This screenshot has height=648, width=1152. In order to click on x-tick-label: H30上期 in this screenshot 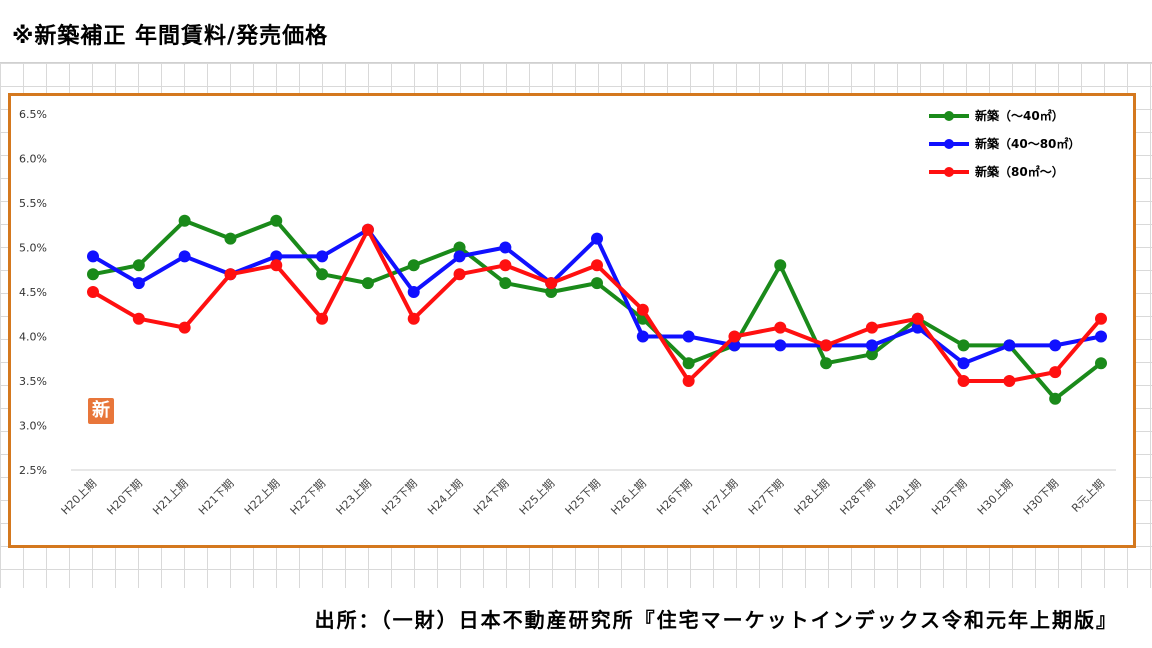, I will do `click(995, 497)`.